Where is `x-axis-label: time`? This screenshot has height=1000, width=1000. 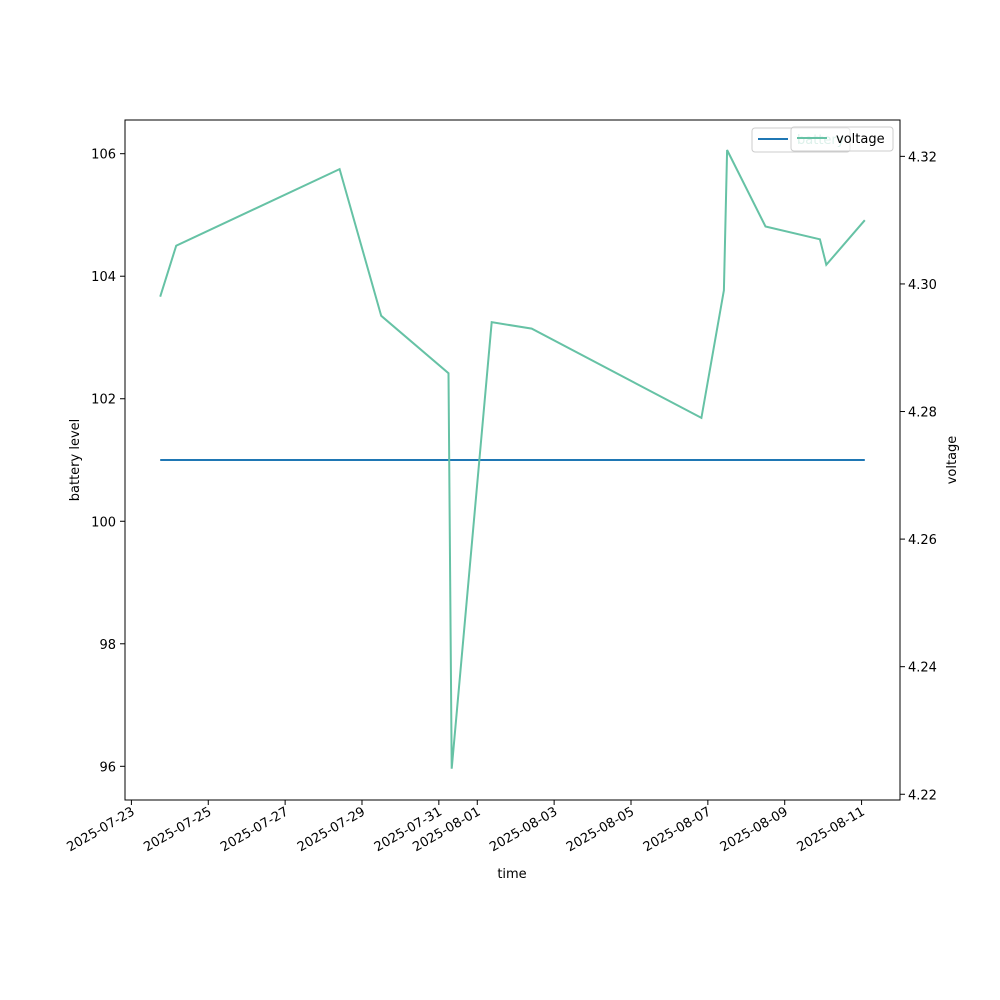 x-axis-label: time is located at coordinates (511, 874).